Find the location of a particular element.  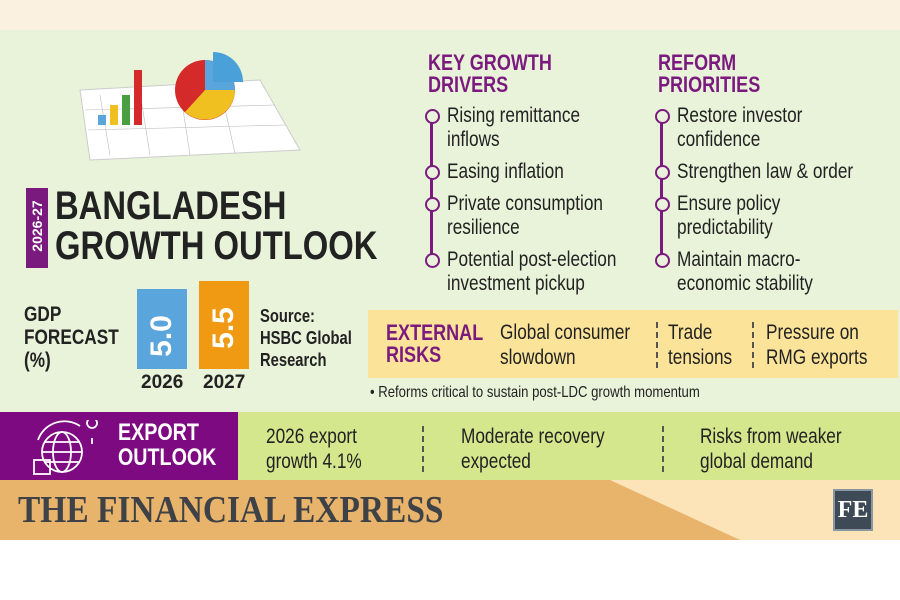

list-item: Potential post-election investment pickup is located at coordinates (539, 272).